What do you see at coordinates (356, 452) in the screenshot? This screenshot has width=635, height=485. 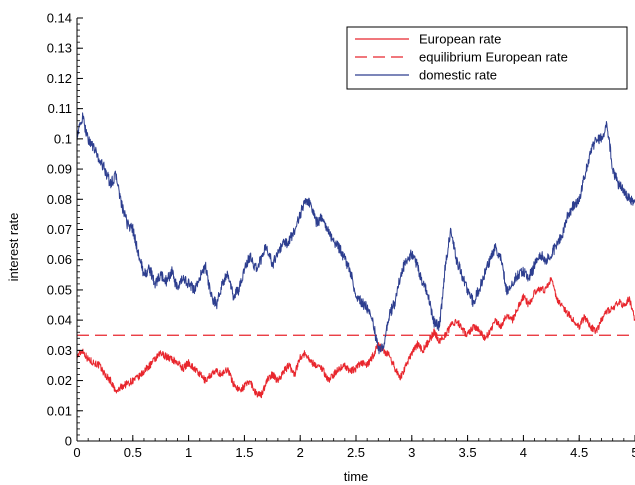 I see `x-tick-label: 2.5` at bounding box center [356, 452].